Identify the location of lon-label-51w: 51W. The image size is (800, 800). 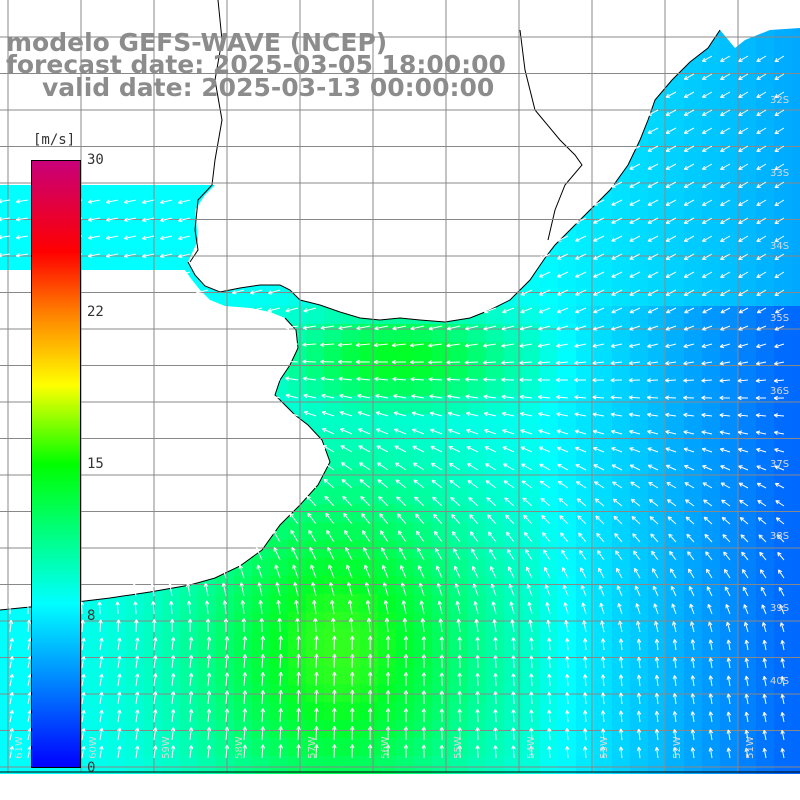
(750, 747).